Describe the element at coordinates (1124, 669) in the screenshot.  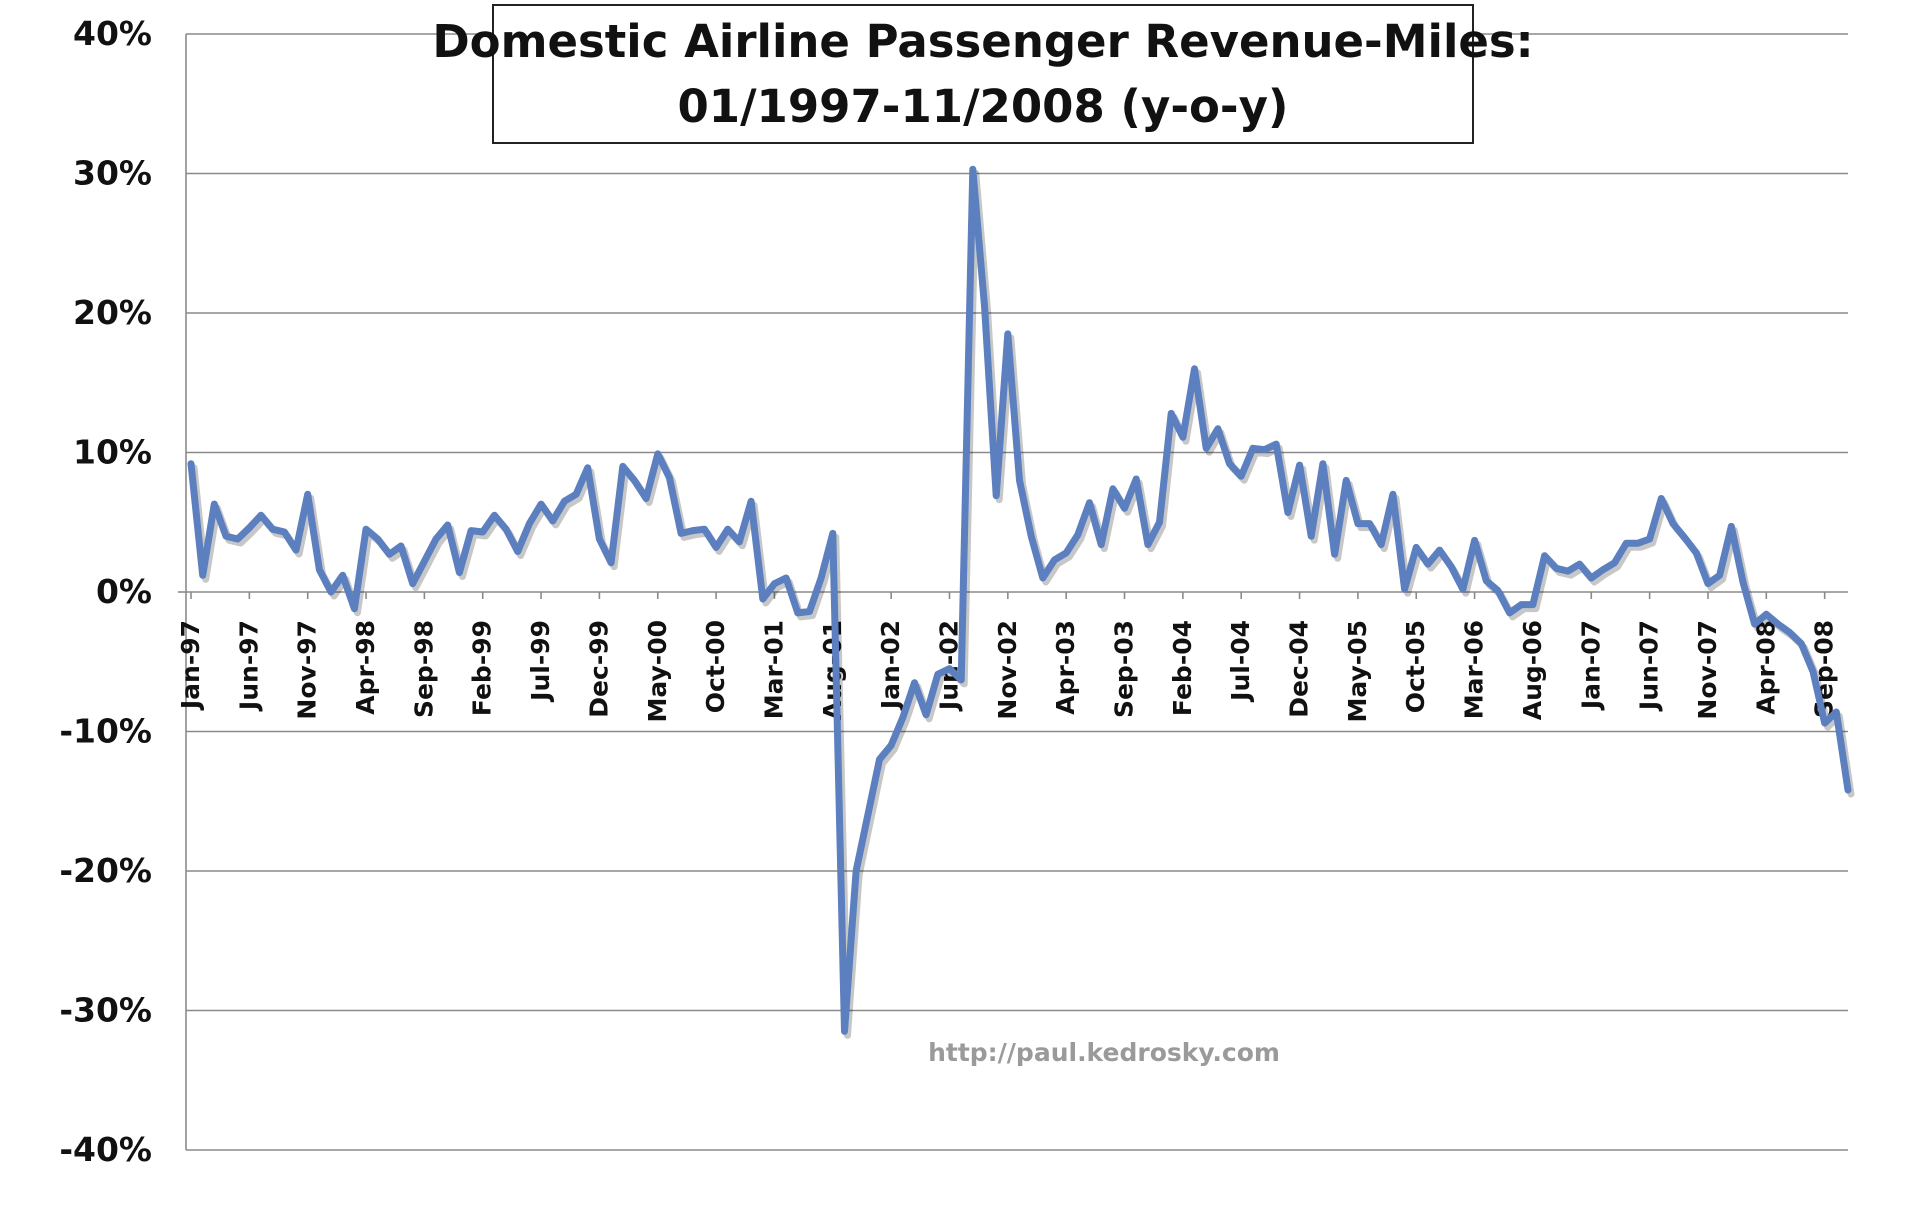
I see `x-tick-label: Sep-03` at that location.